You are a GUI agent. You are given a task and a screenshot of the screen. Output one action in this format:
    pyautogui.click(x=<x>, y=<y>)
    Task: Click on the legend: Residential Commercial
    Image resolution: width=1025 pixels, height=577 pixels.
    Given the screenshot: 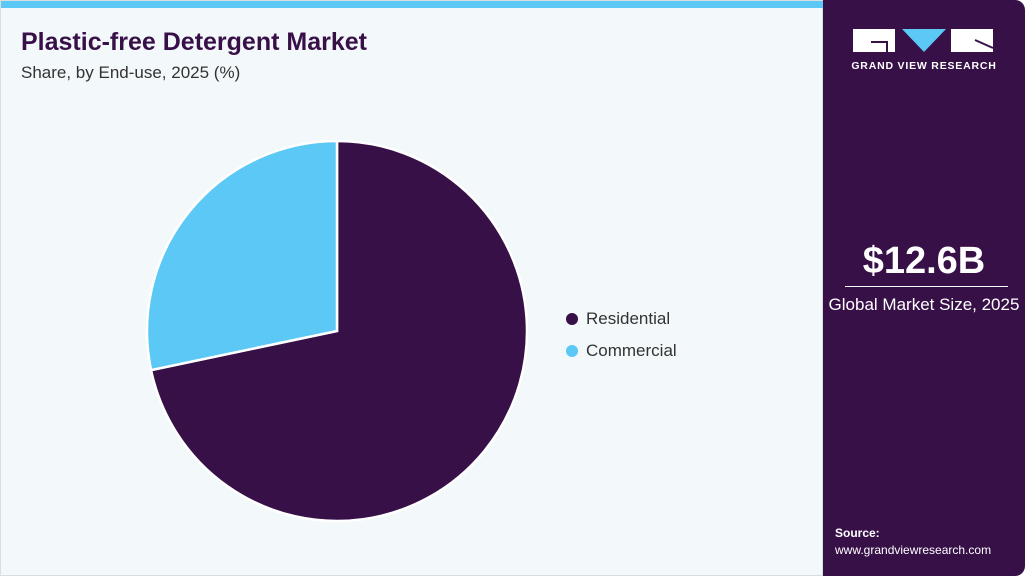 What is the action you would take?
    pyautogui.click(x=621, y=335)
    